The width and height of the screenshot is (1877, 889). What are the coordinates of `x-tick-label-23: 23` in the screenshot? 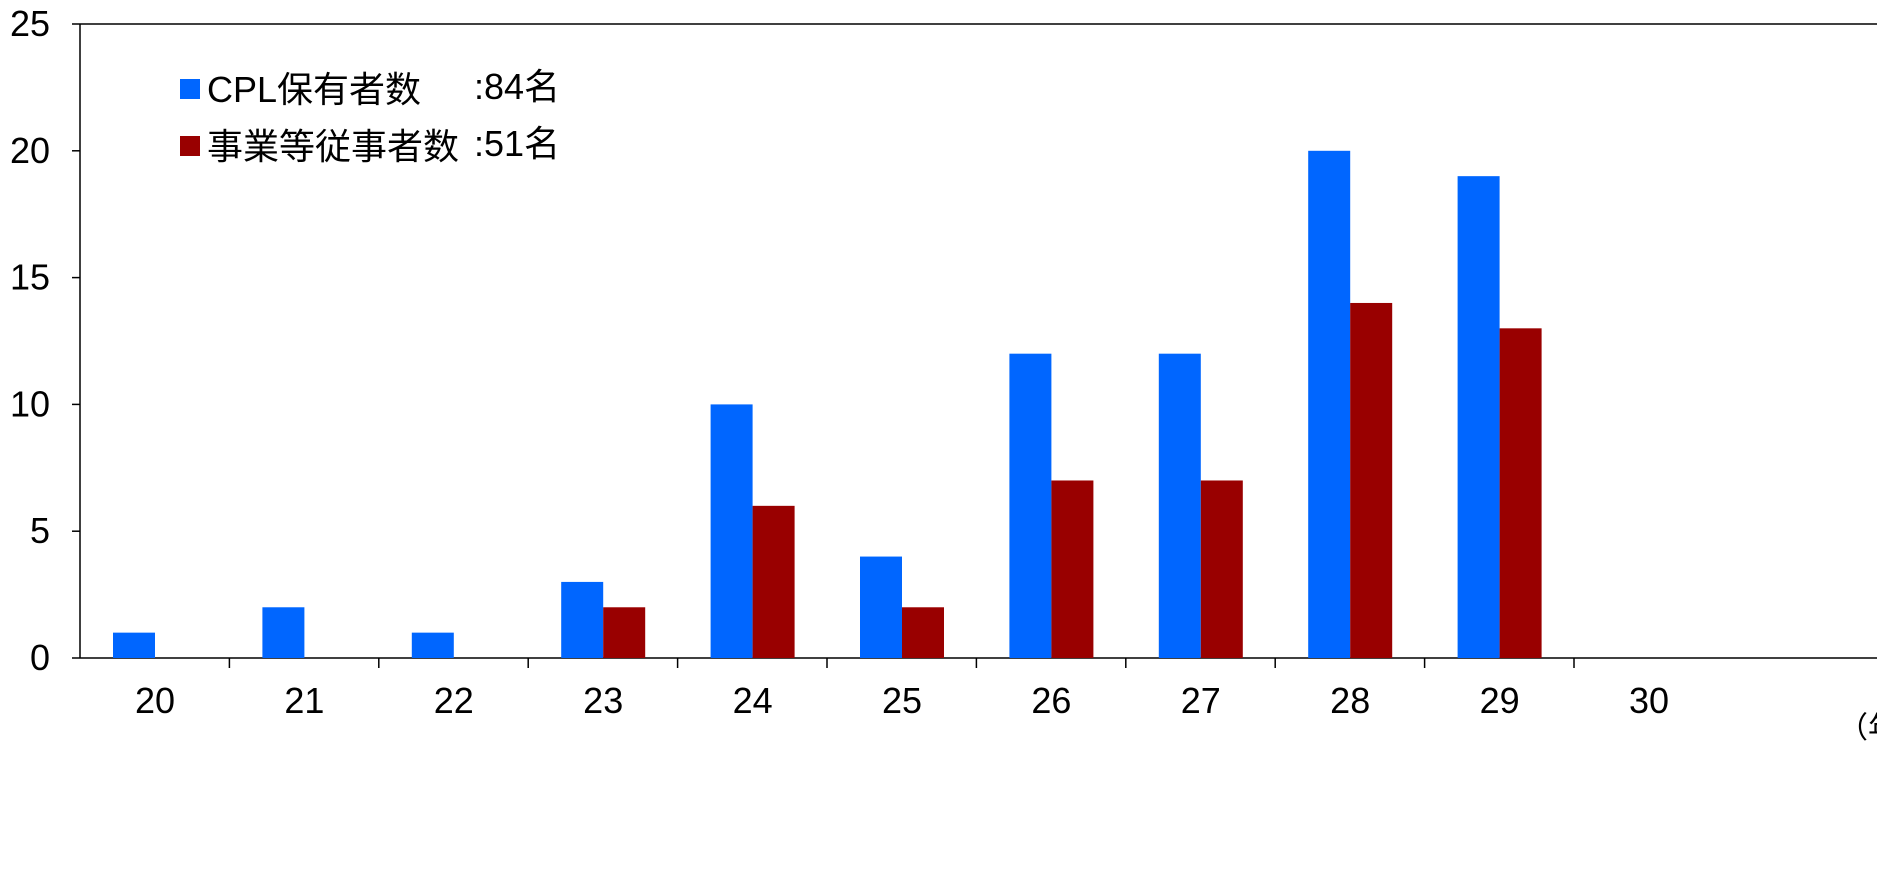 It's located at (603, 700).